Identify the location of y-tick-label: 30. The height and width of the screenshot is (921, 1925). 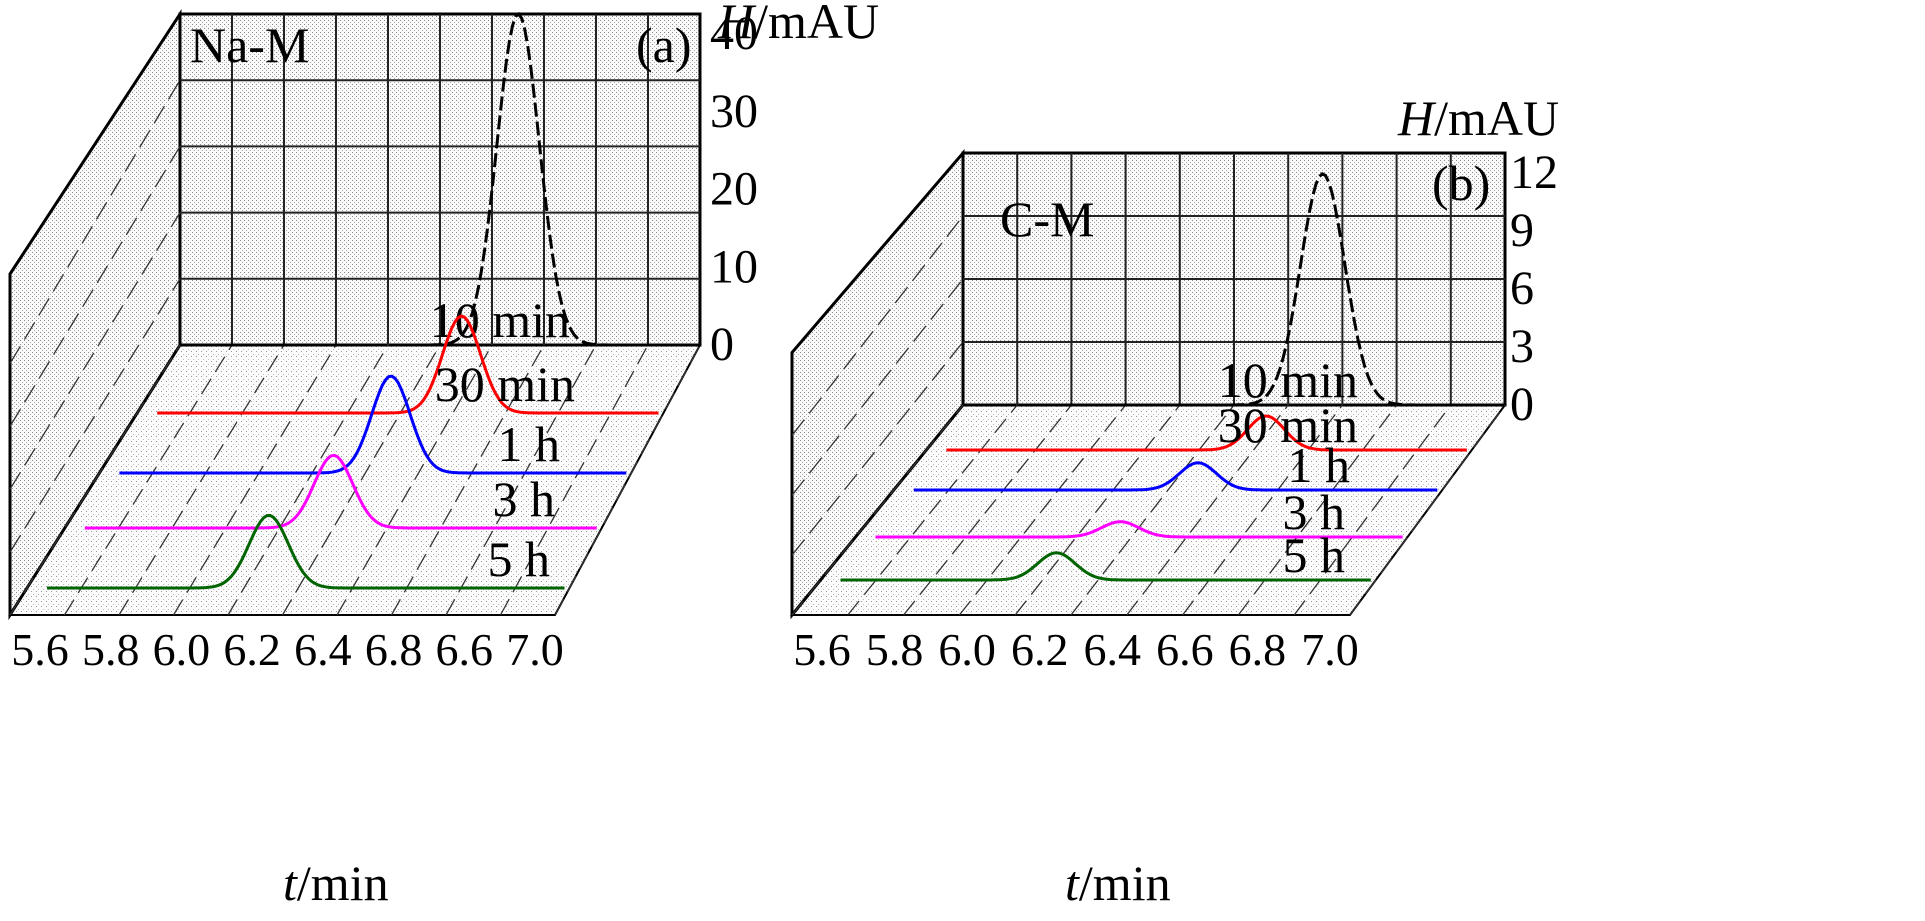
(734, 111).